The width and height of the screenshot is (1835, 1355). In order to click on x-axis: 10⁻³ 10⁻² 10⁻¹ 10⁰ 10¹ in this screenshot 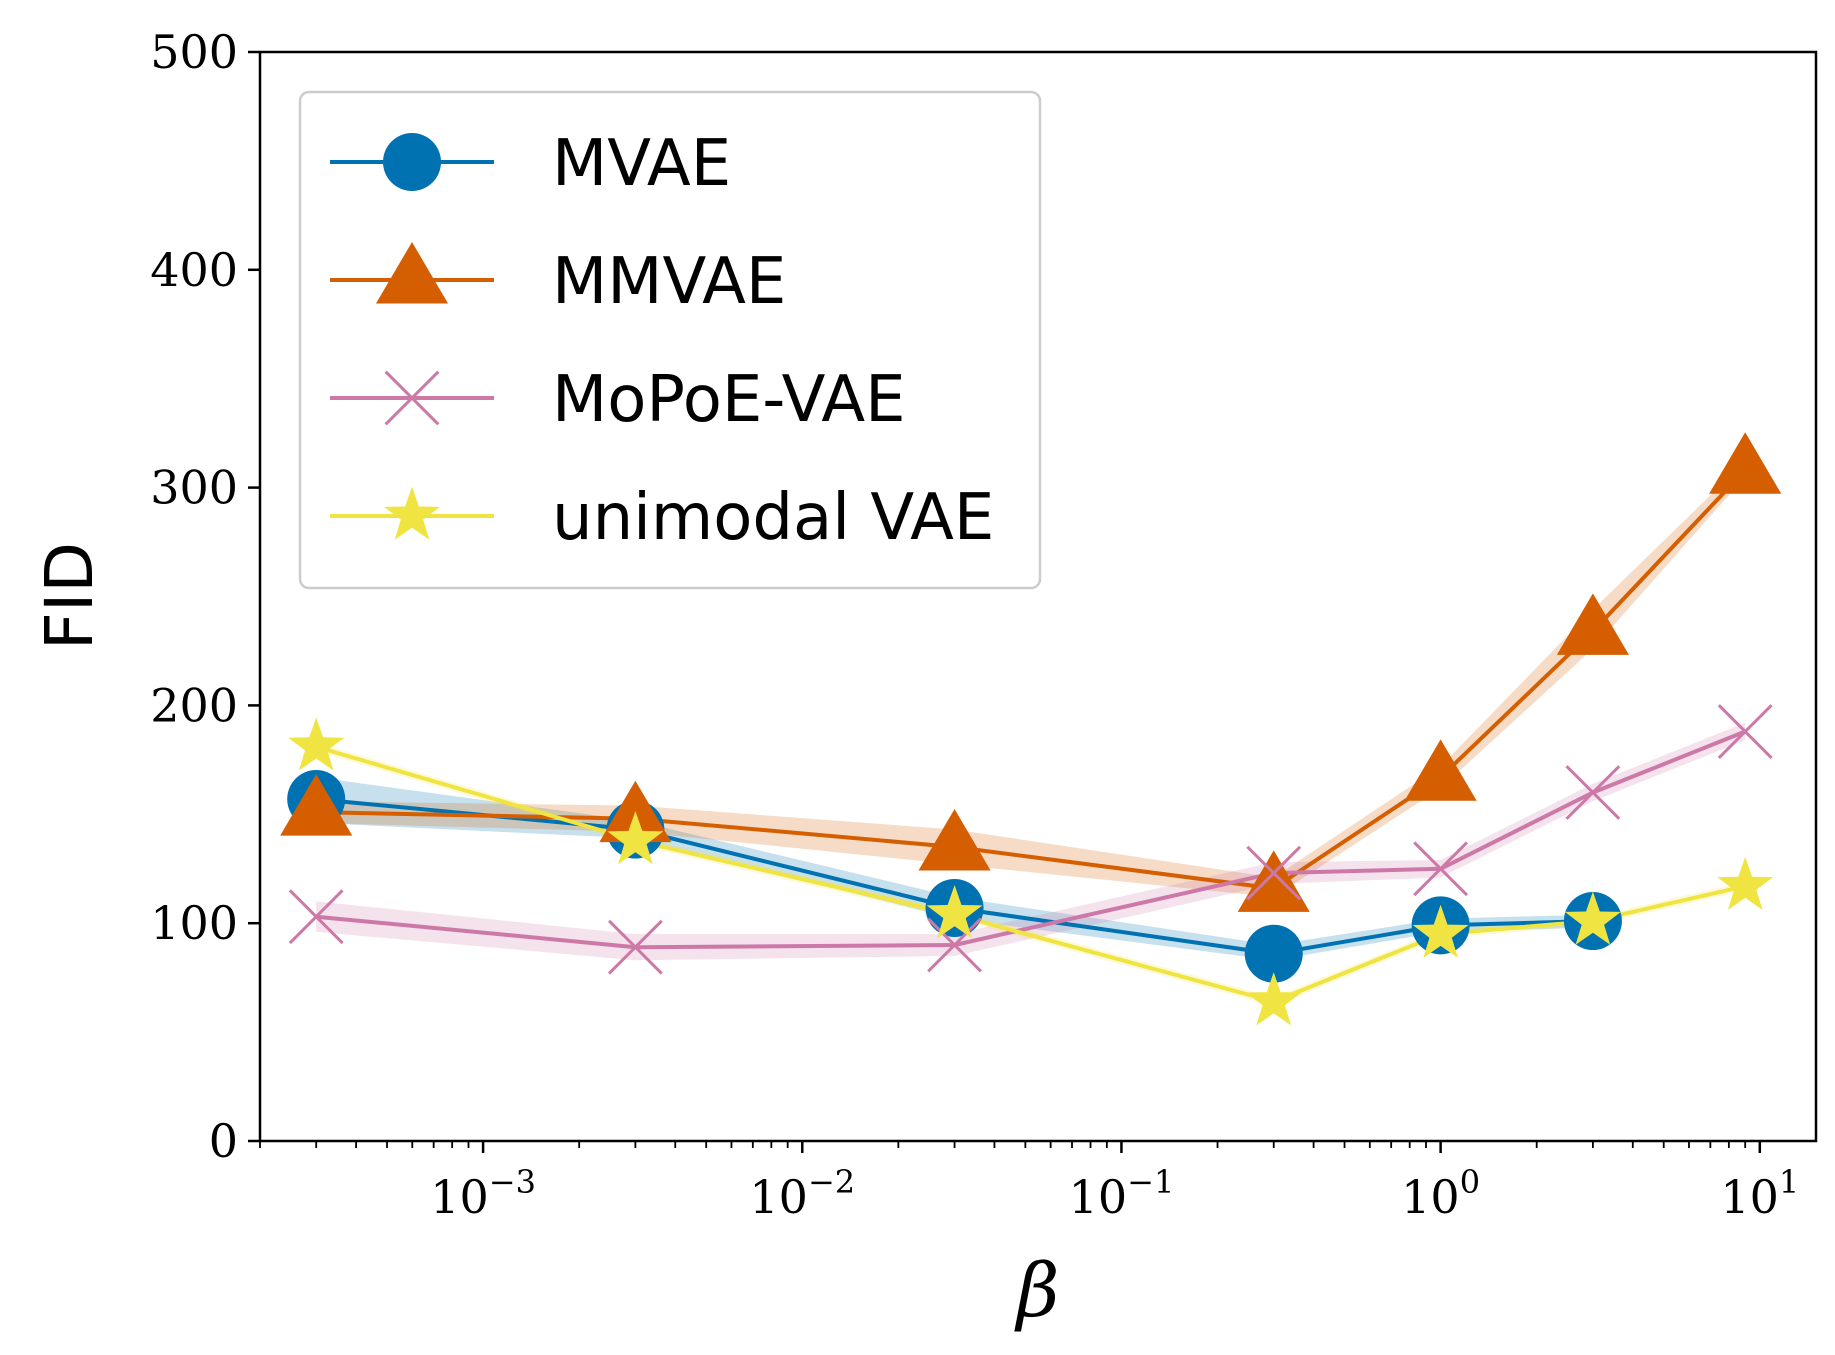, I will do `click(1029, 1182)`.